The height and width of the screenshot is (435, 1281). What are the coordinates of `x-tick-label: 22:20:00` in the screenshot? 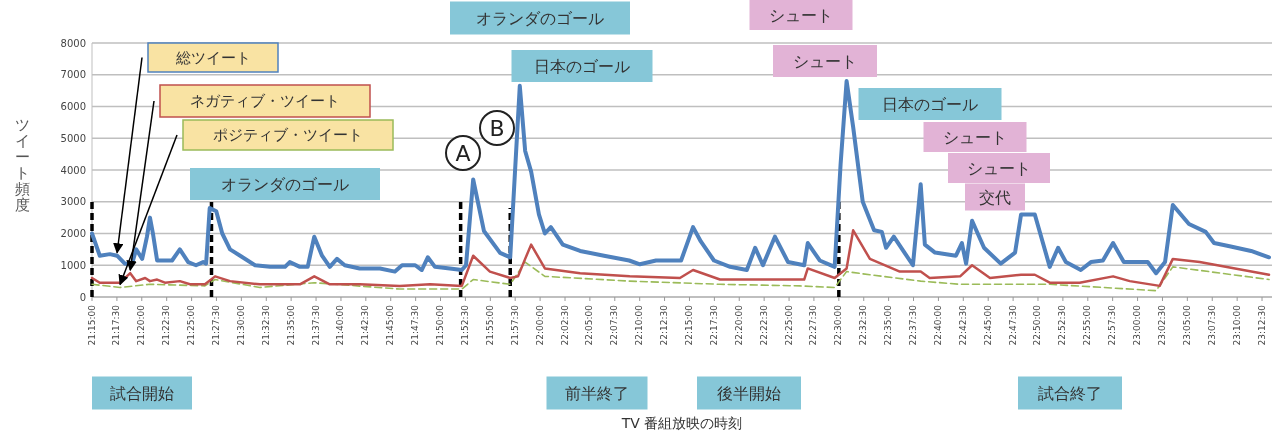 It's located at (738, 325).